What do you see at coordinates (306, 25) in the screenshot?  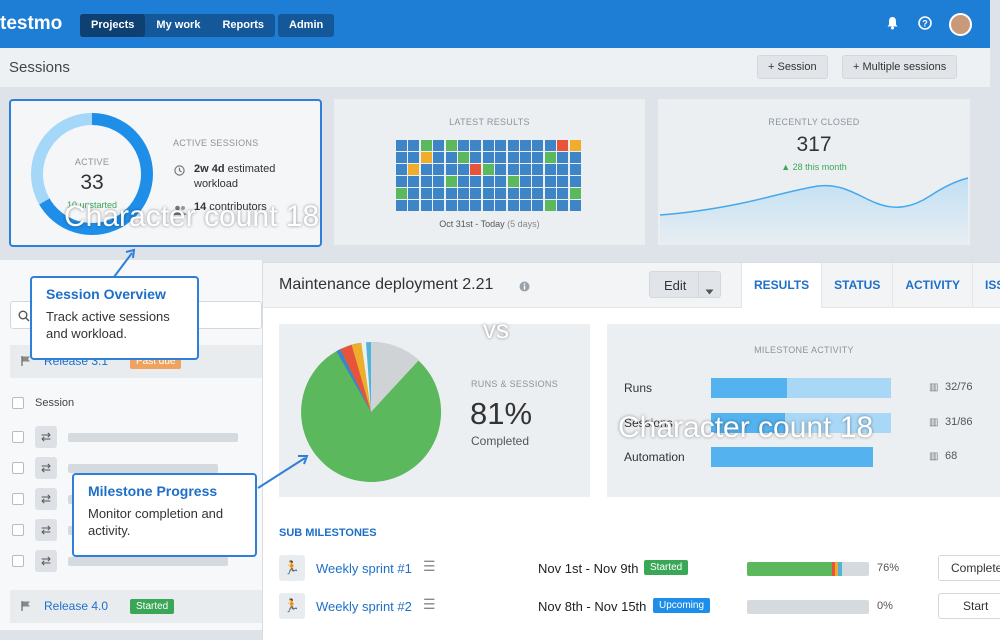 I see `nav-admin: Admin` at bounding box center [306, 25].